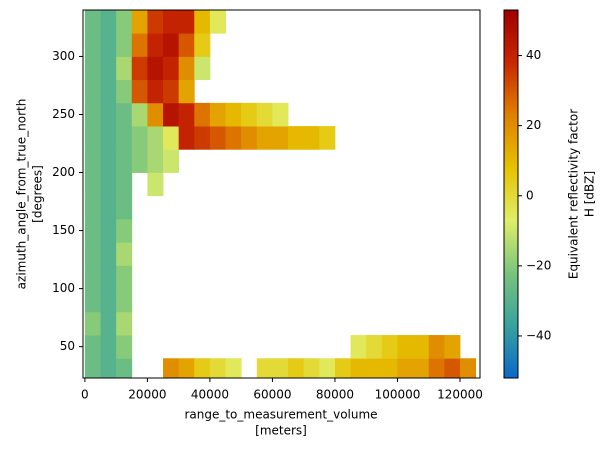 Image resolution: width=607 pixels, height=449 pixels. Describe the element at coordinates (590, 194) in the screenshot. I see `colorbar-label: H [dBZ]` at that location.